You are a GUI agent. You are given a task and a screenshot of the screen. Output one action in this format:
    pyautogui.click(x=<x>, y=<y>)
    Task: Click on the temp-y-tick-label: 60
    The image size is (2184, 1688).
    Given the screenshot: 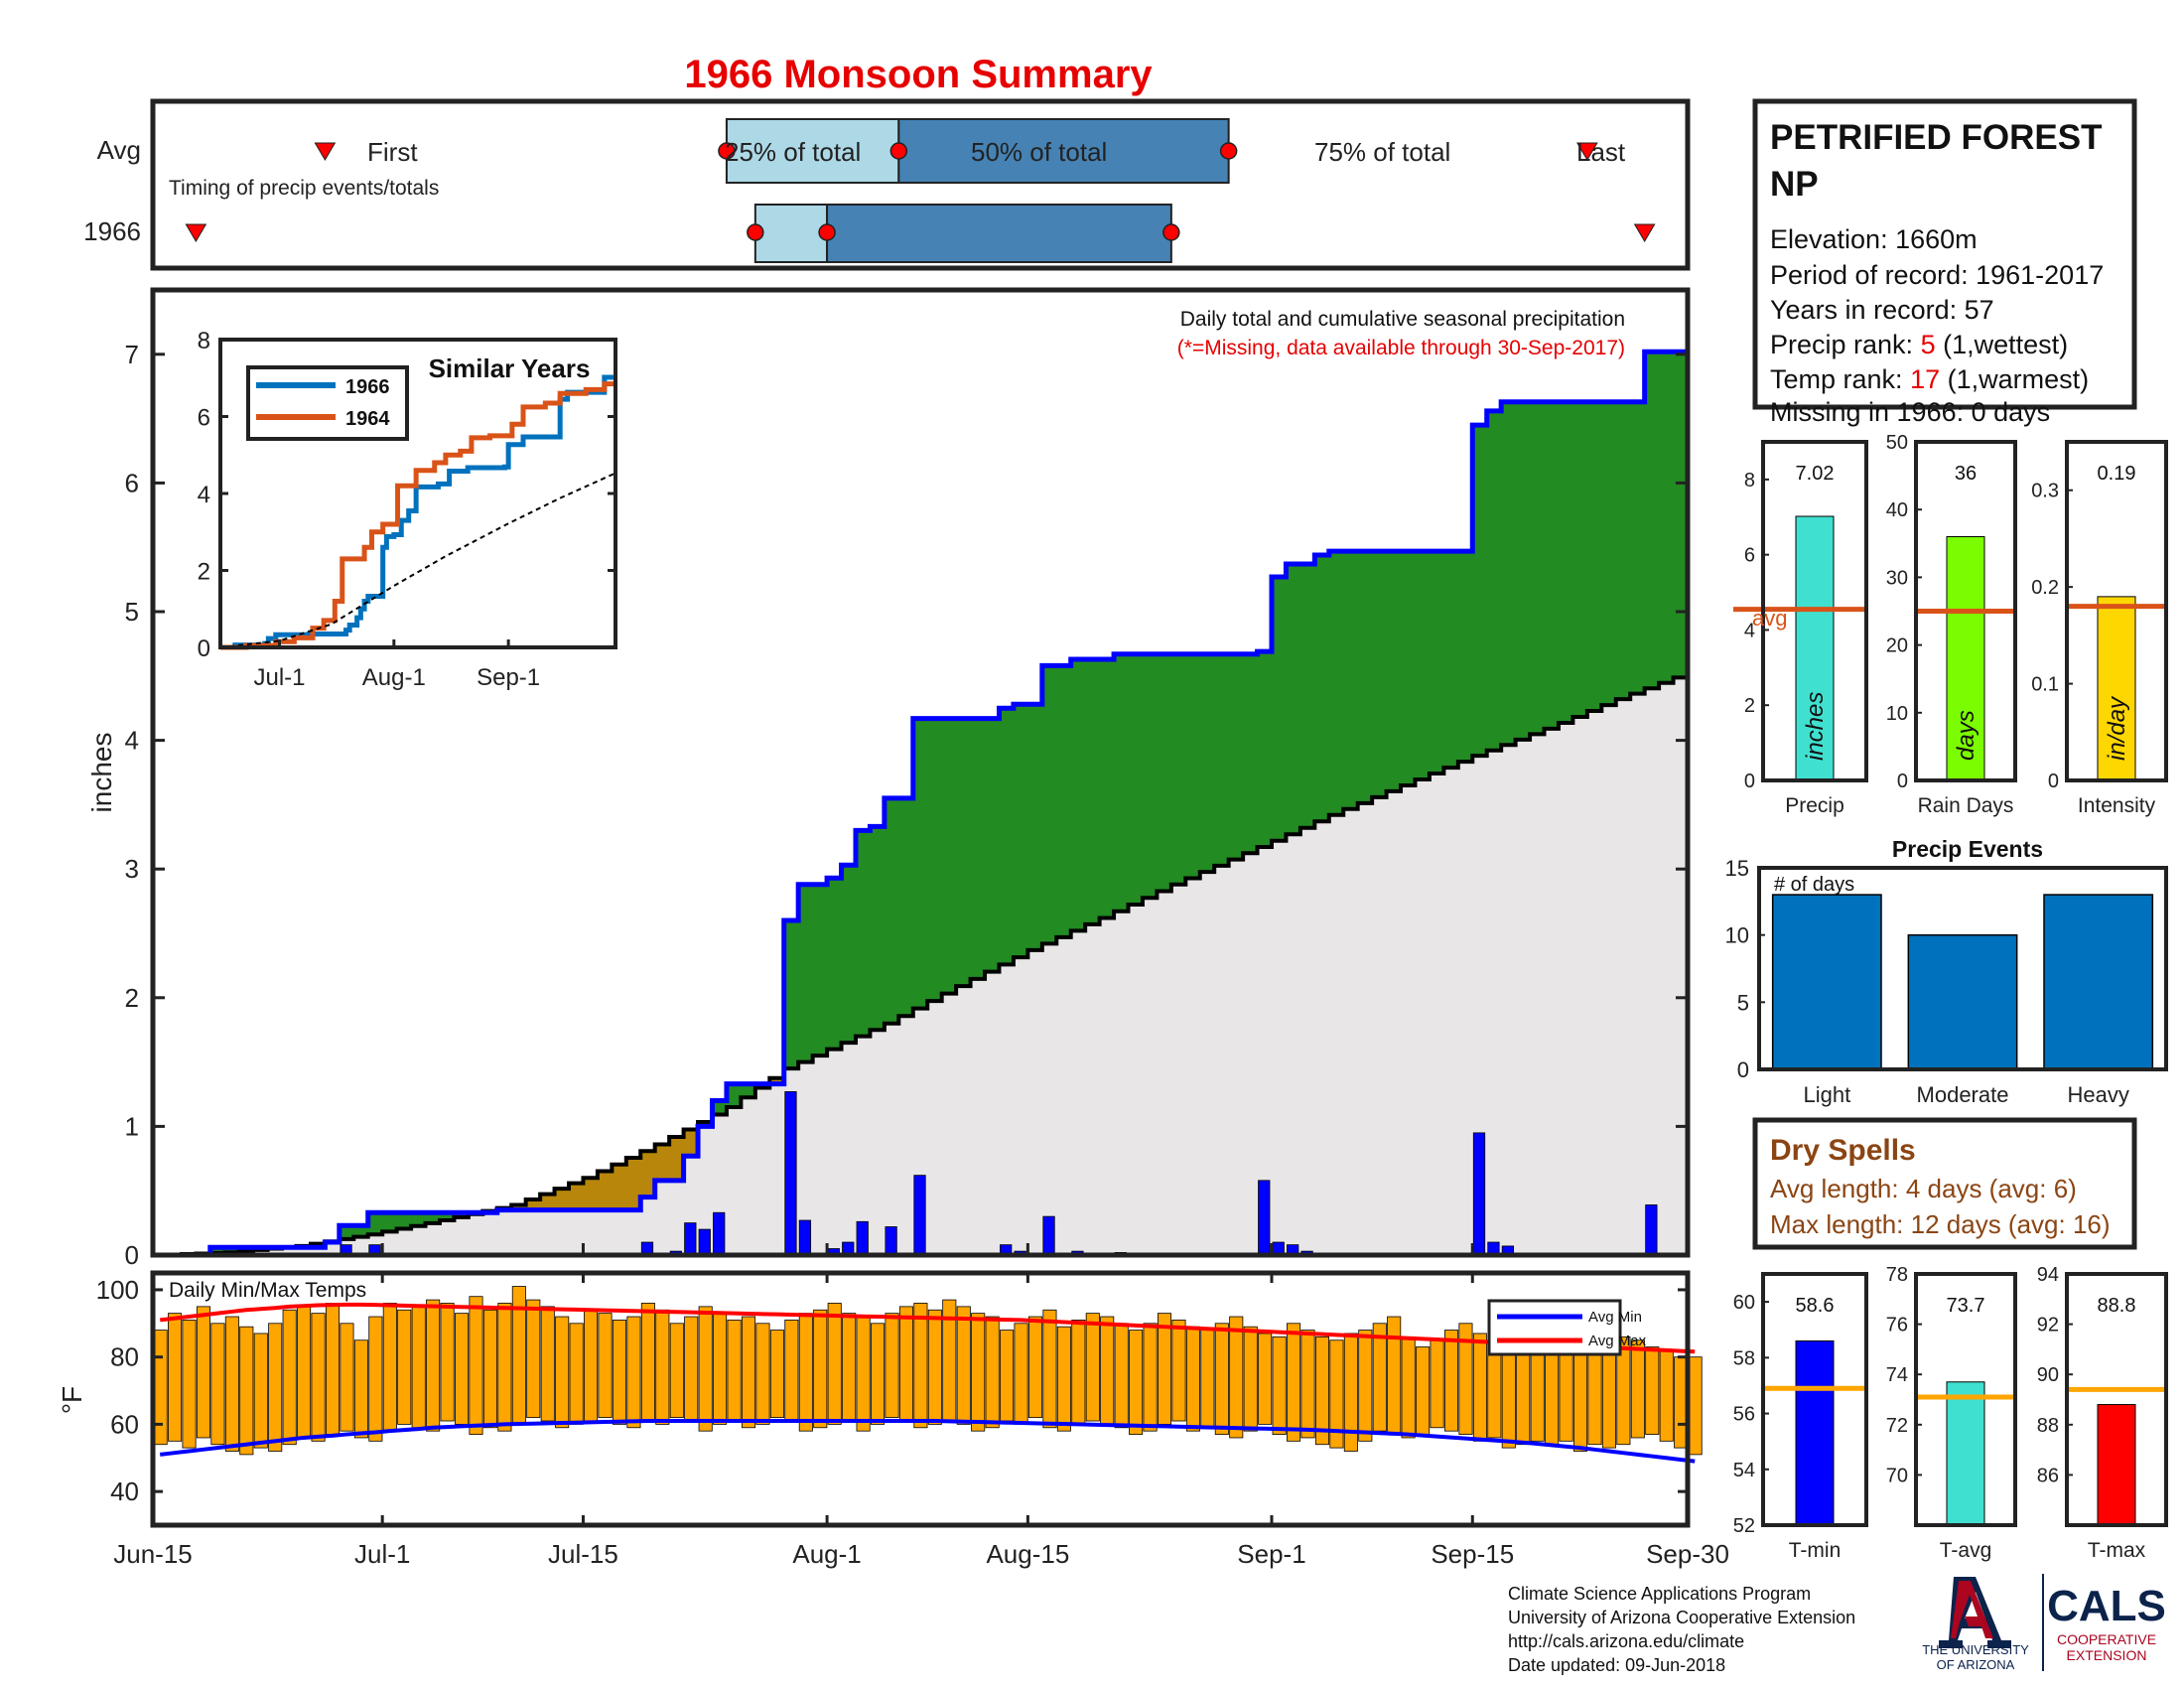 What is the action you would take?
    pyautogui.click(x=124, y=1424)
    